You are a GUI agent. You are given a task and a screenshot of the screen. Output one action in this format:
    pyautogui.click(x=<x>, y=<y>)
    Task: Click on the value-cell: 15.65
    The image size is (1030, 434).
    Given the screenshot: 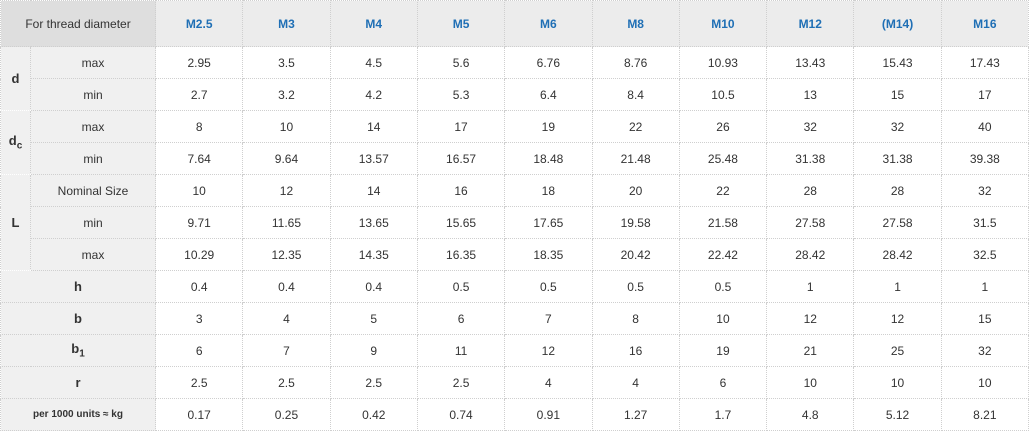 What is the action you would take?
    pyautogui.click(x=461, y=222)
    